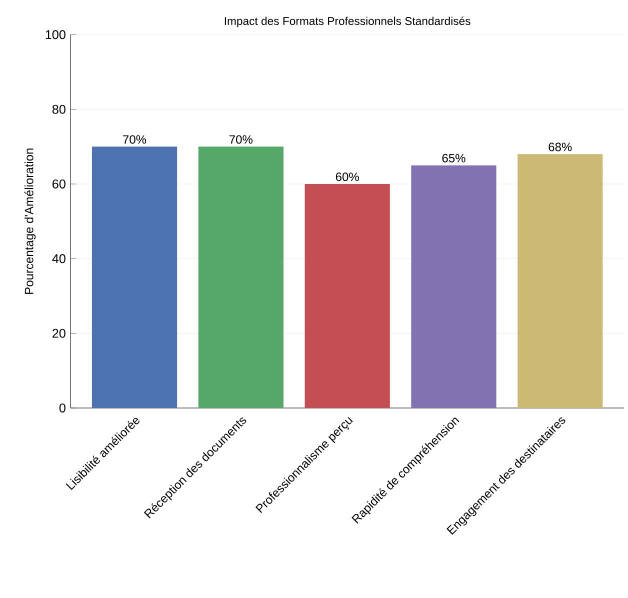 Image resolution: width=628 pixels, height=598 pixels. What do you see at coordinates (59, 184) in the screenshot?
I see `y-tick-label: 60` at bounding box center [59, 184].